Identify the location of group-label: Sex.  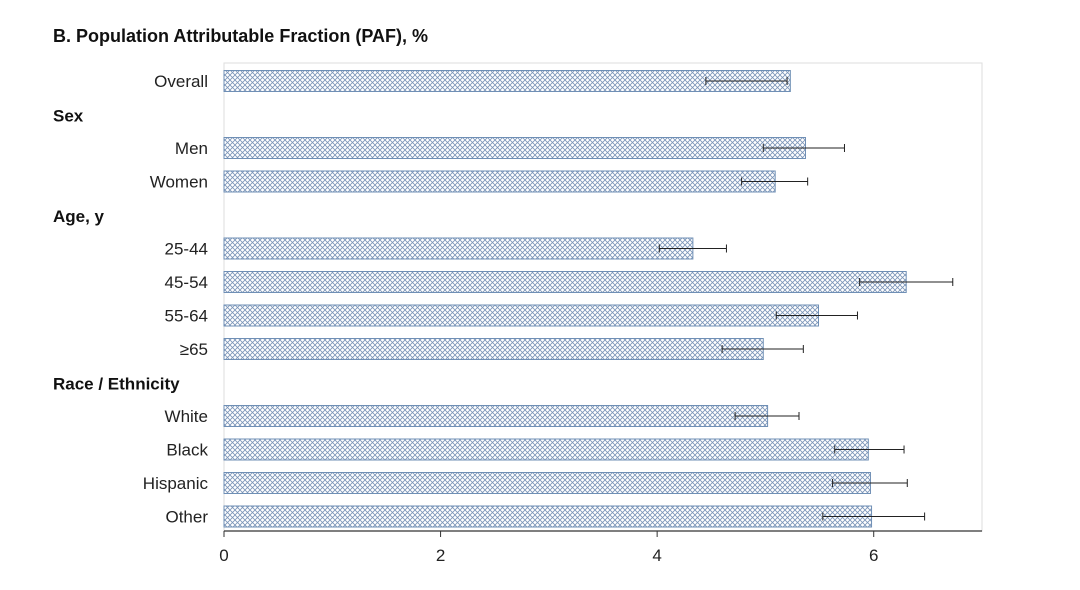
(68, 116).